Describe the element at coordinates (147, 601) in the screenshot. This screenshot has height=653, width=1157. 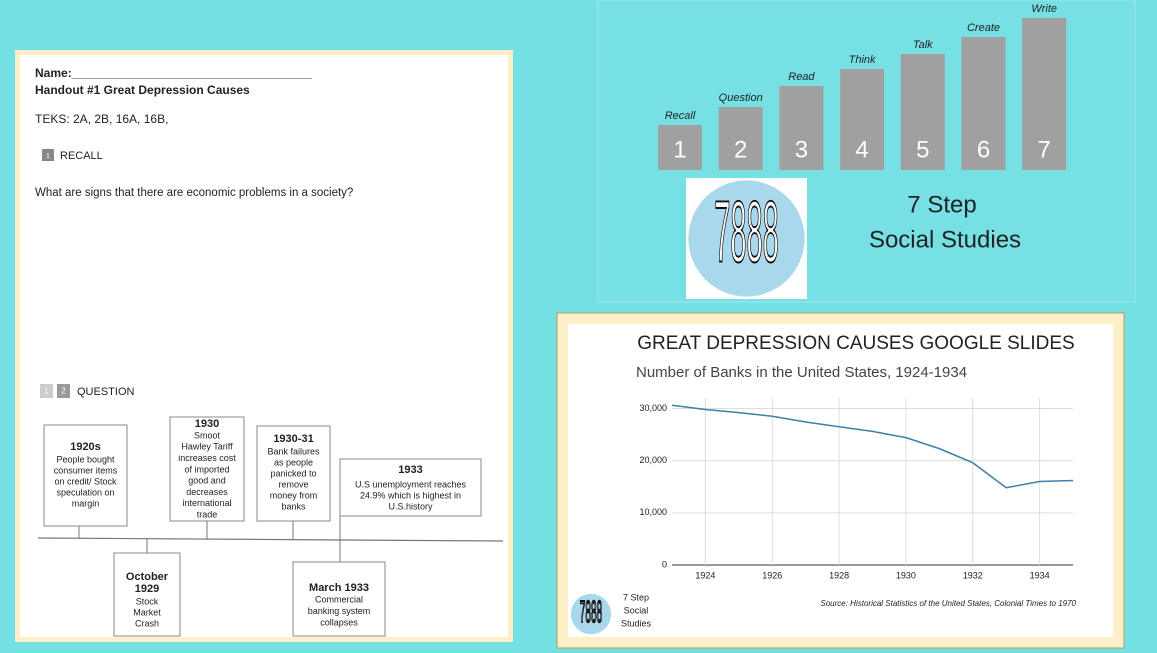
I see `event-text: Stock` at that location.